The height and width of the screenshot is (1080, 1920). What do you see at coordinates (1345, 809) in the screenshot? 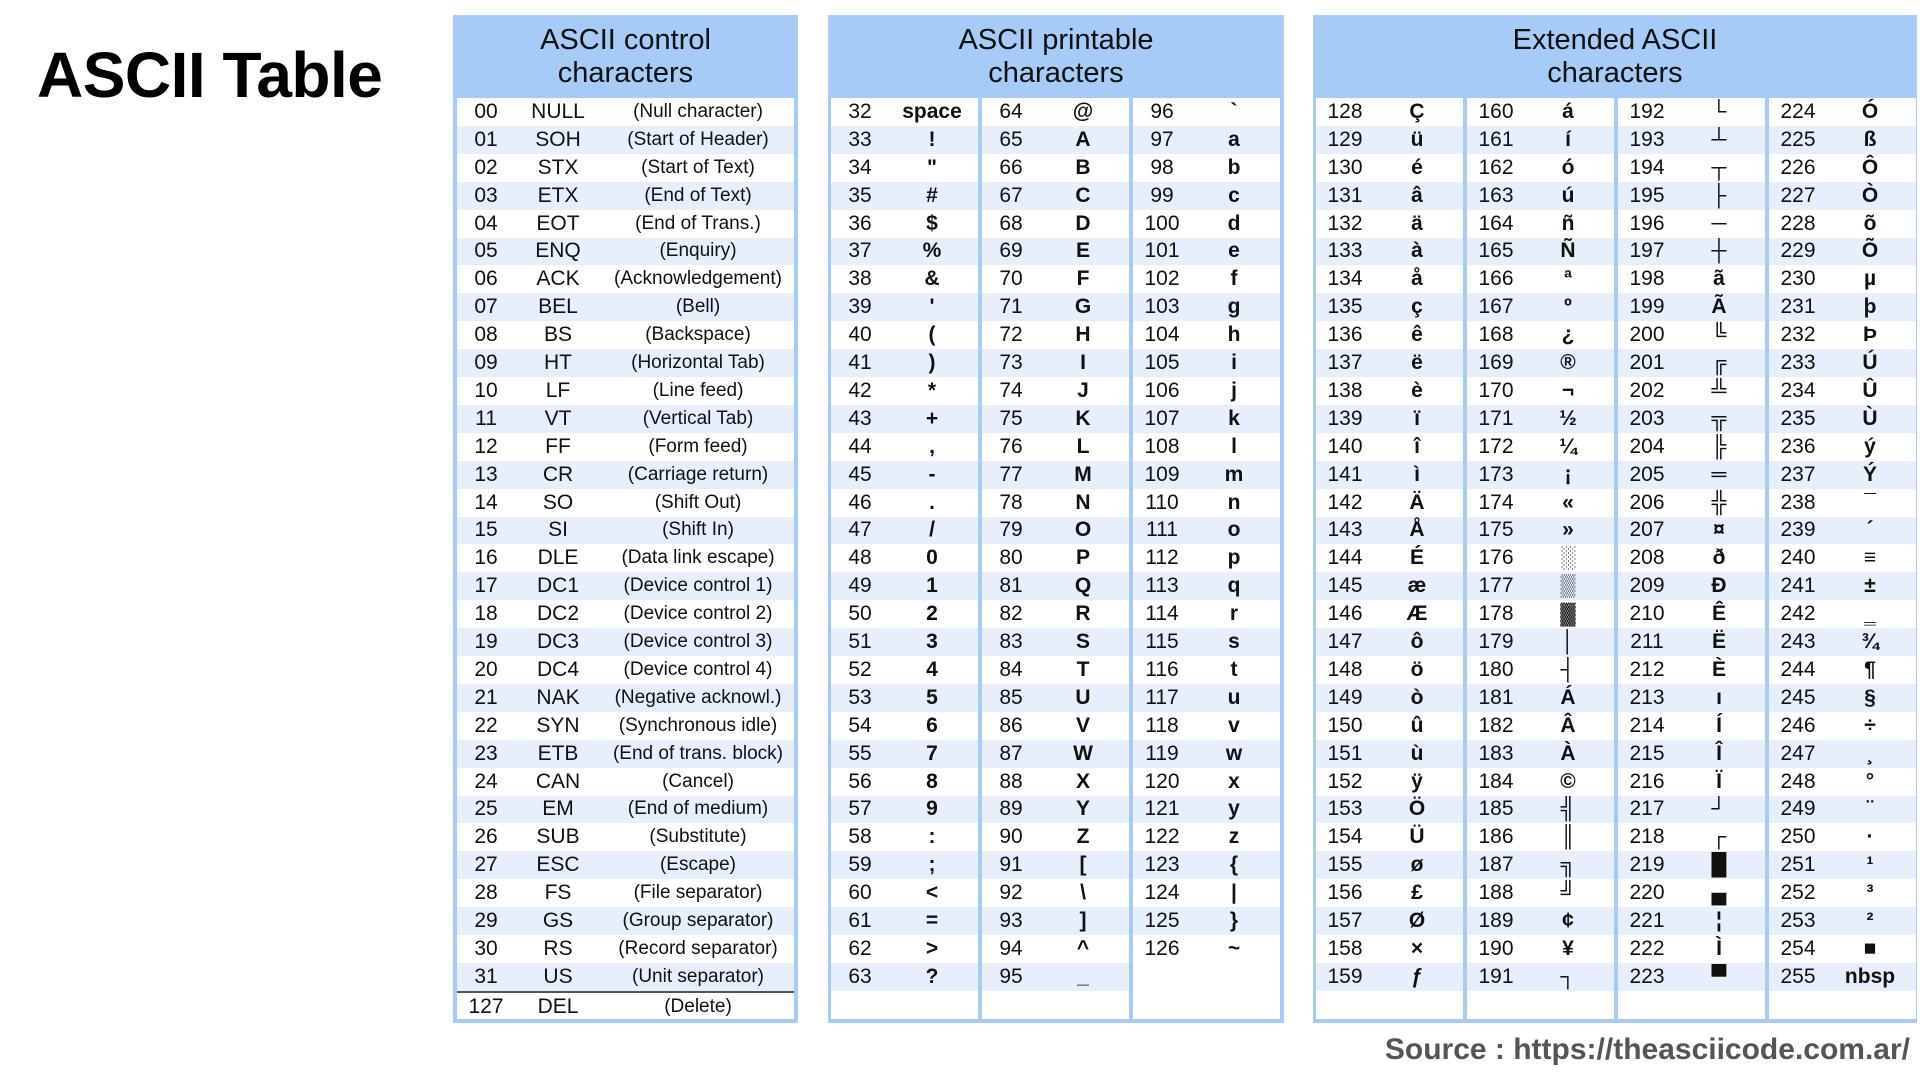
I see `cell-code: 153` at bounding box center [1345, 809].